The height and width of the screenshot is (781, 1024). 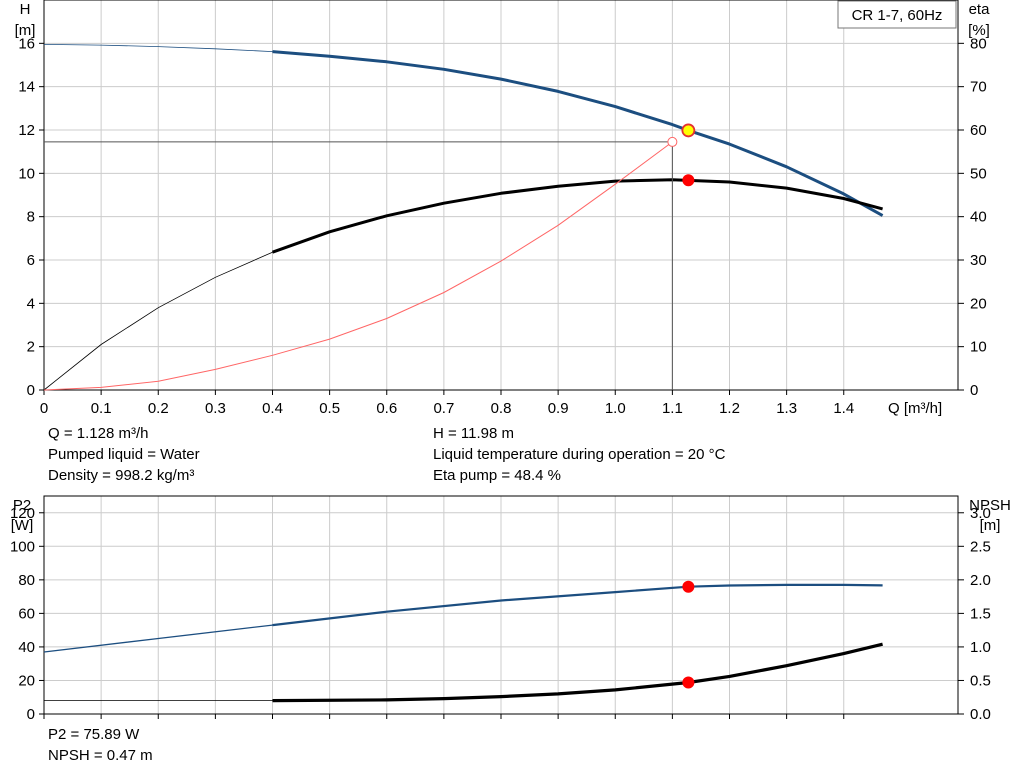 What do you see at coordinates (100, 755) in the screenshot?
I see `info-npsh: NPSH = 0.47 m` at bounding box center [100, 755].